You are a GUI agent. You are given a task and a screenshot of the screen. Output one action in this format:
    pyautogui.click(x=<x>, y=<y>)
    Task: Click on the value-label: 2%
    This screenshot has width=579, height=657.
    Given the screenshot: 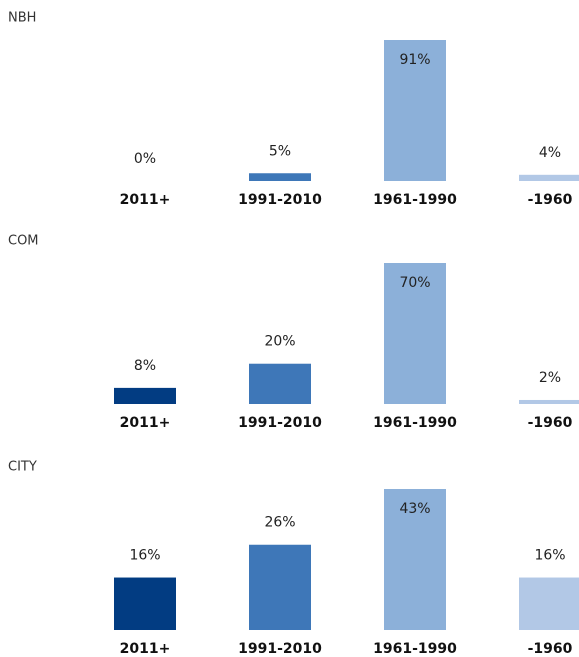 What is the action you would take?
    pyautogui.click(x=550, y=378)
    